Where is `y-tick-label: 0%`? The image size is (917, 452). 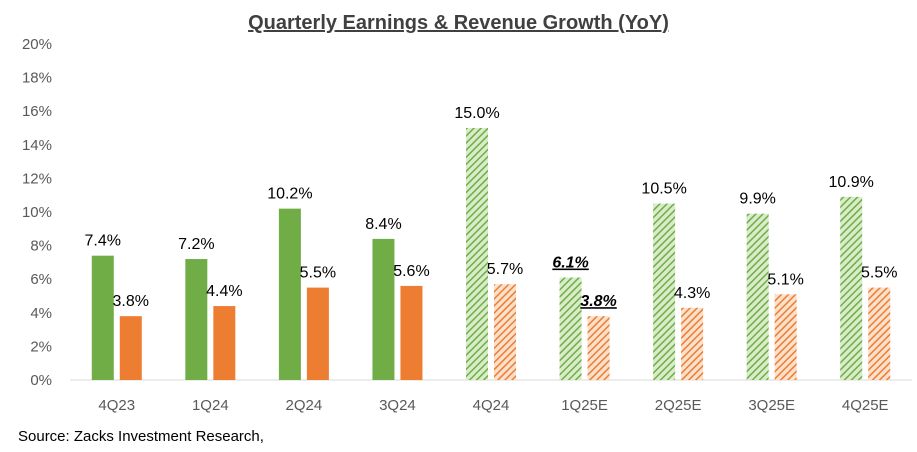
y-tick-label: 0% is located at coordinates (41, 380).